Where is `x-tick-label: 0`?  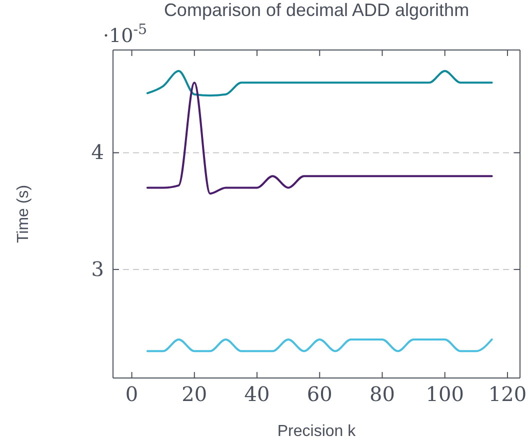
x-tick-label: 0 is located at coordinates (131, 394).